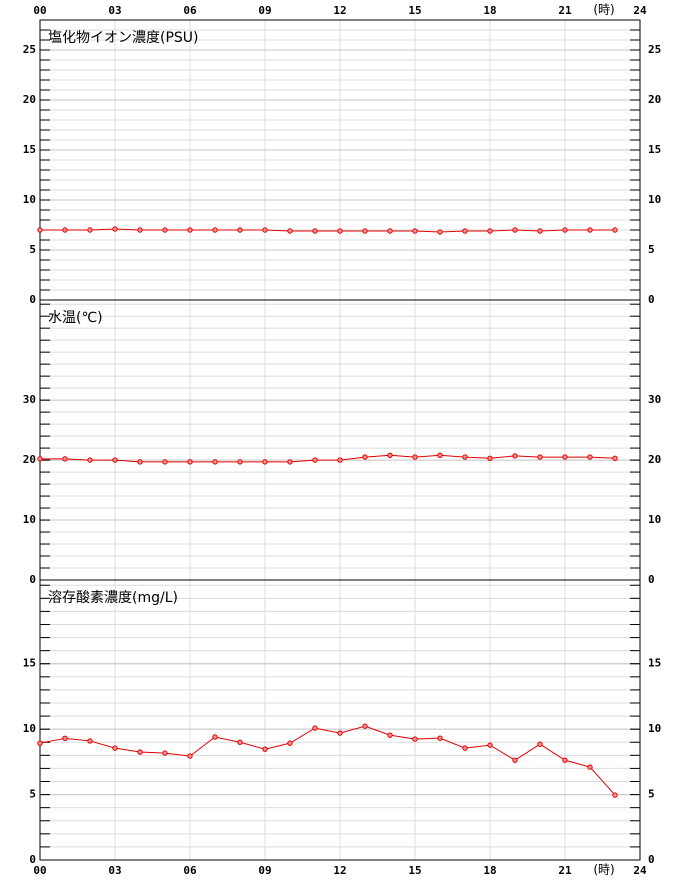 The width and height of the screenshot is (680, 880). Describe the element at coordinates (339, 870) in the screenshot. I see `x-tick-label: 12` at that location.